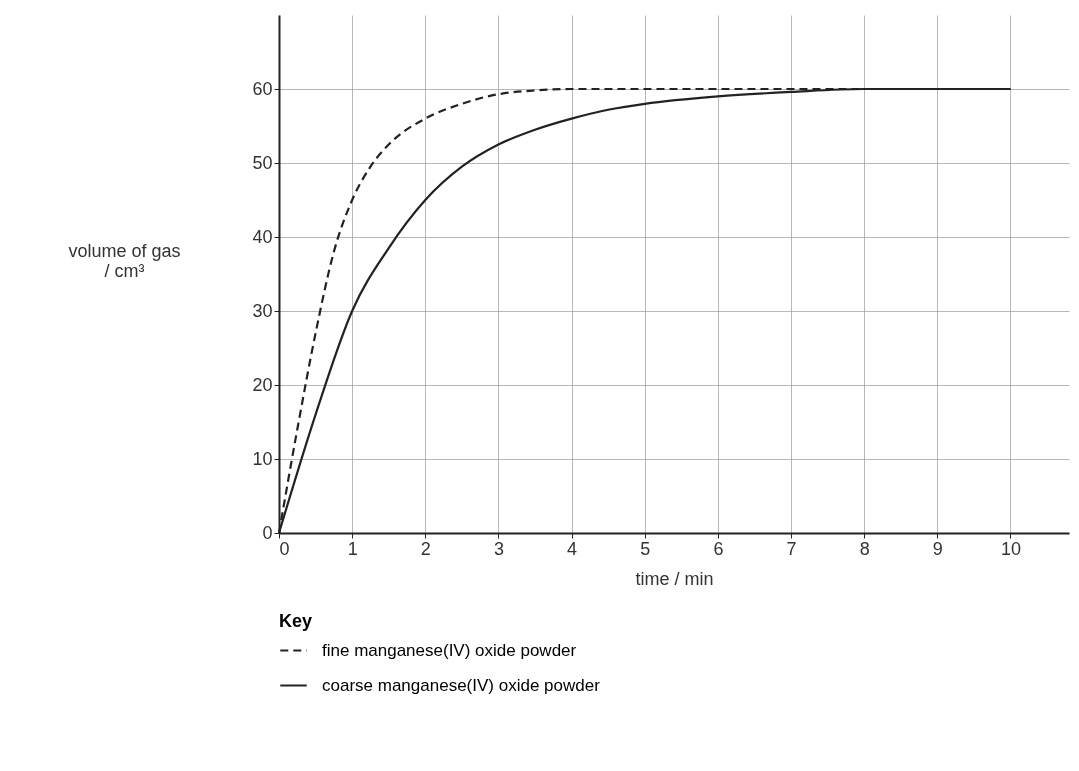  Describe the element at coordinates (296, 621) in the screenshot. I see `legend-title: Key` at that location.